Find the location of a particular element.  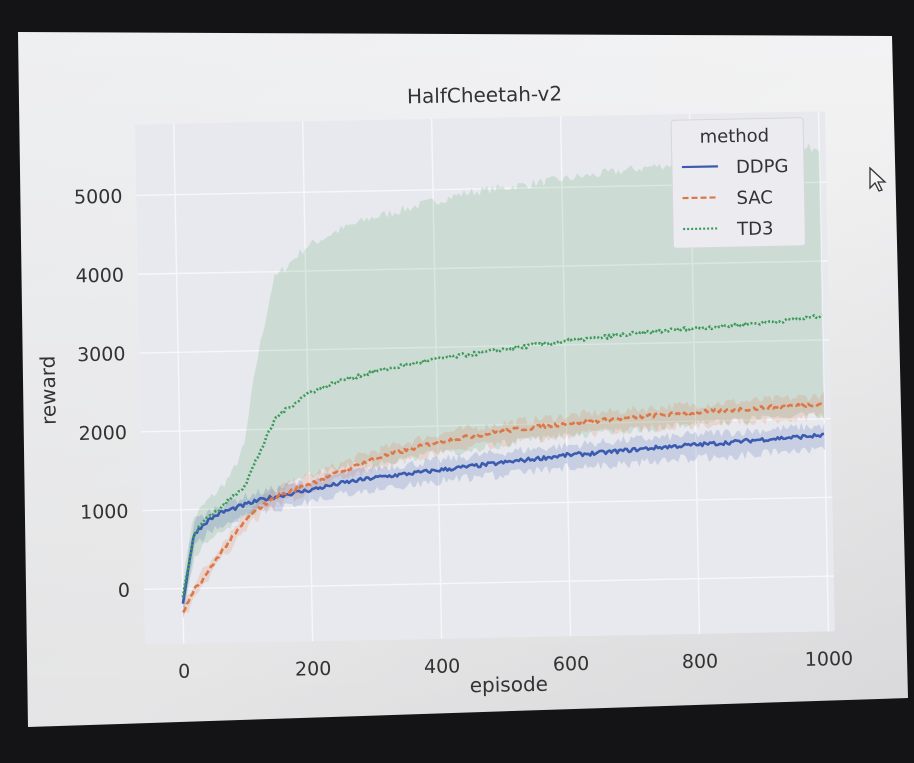

legend-label-sac: SAC is located at coordinates (754, 198).